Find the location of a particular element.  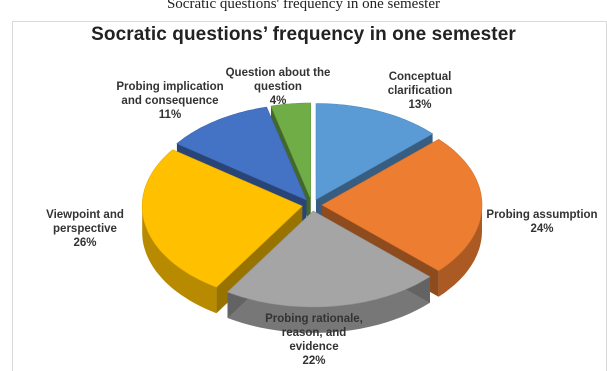

label-viewpoint-perspective-line1: Viewpoint and is located at coordinates (85, 215).